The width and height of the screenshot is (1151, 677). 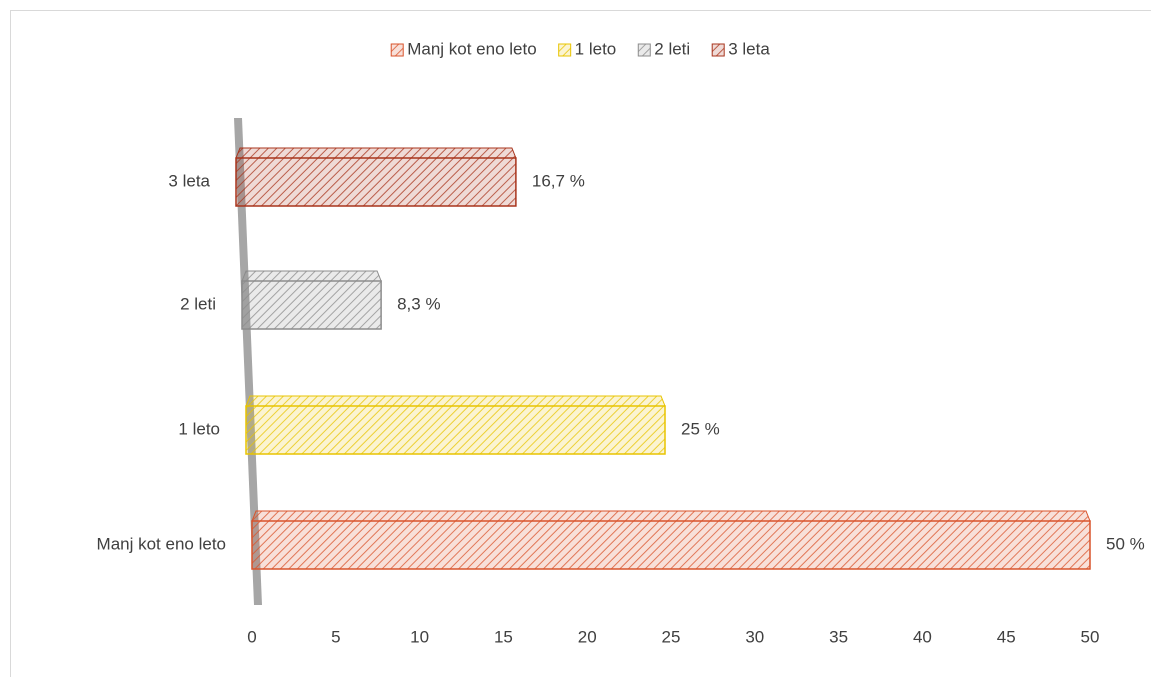 I want to click on y-tick-label: 3 leta, so click(x=189, y=180).